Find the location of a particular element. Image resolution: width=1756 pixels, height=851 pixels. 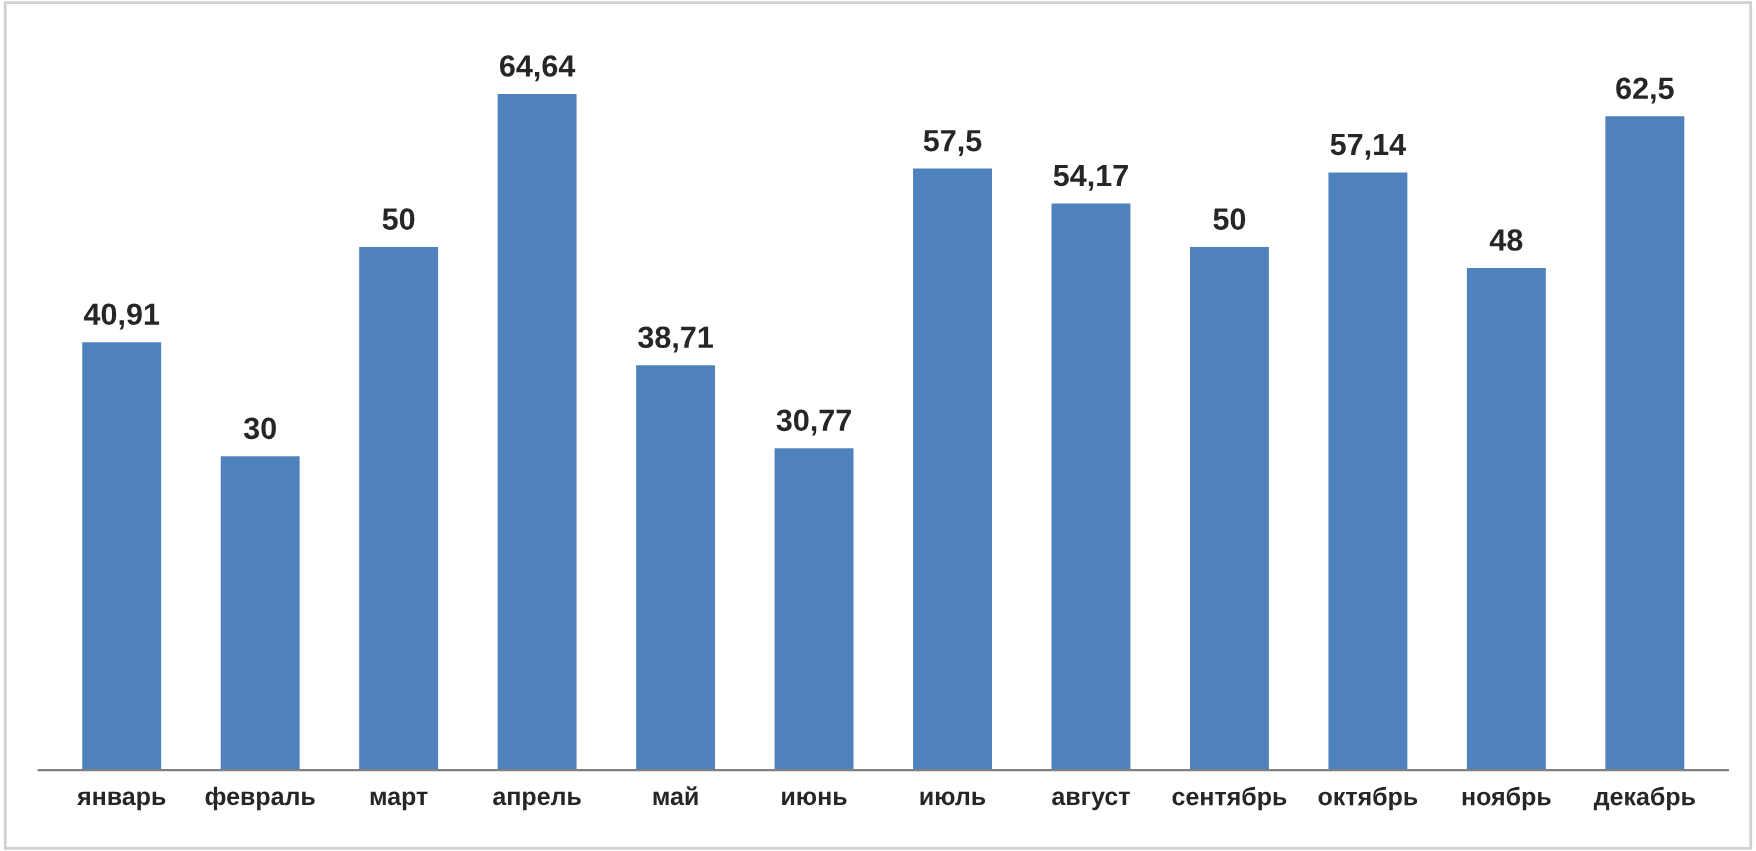

data-label: 48 is located at coordinates (1506, 240).